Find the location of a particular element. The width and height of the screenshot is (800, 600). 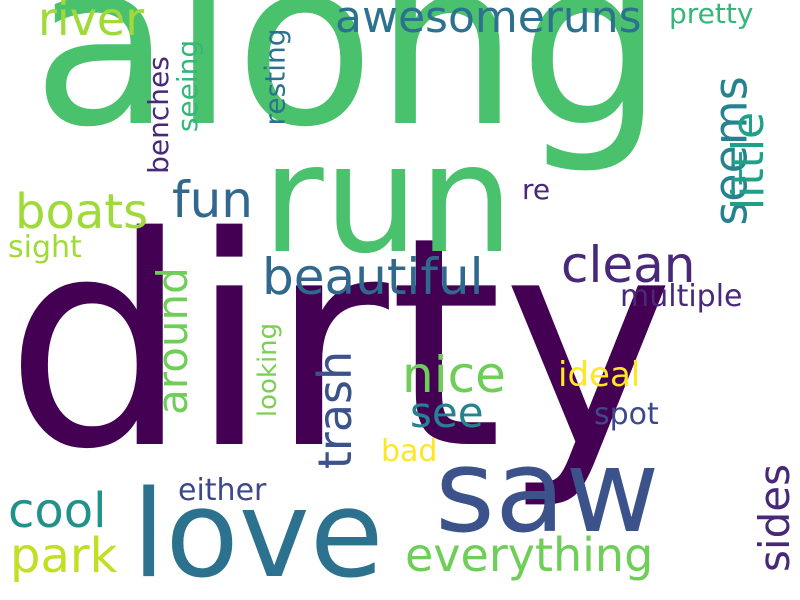

word-fun: fun is located at coordinates (212, 200).